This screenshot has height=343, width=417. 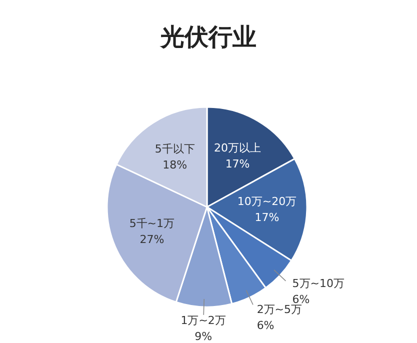 I want to click on slice-label: 2万~5万, so click(x=279, y=309).